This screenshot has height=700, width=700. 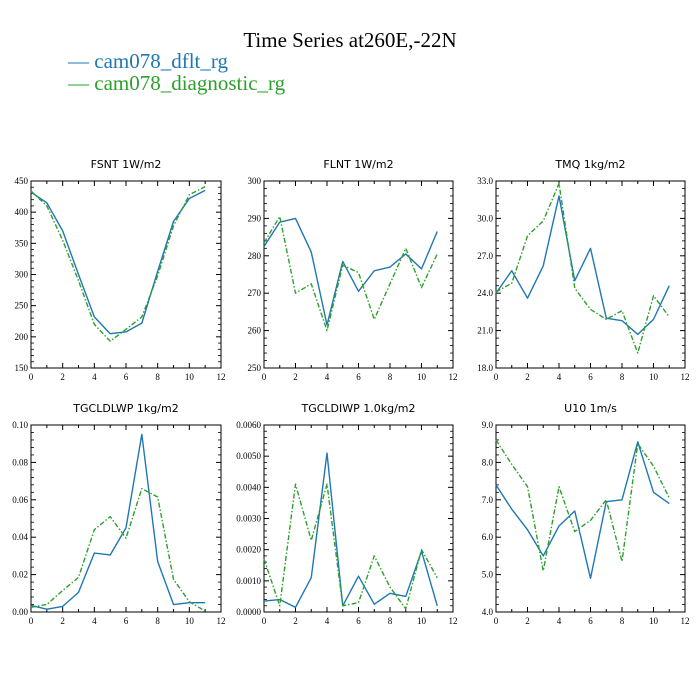 I want to click on panel-title: FSNT 1W/m2, so click(x=126, y=164).